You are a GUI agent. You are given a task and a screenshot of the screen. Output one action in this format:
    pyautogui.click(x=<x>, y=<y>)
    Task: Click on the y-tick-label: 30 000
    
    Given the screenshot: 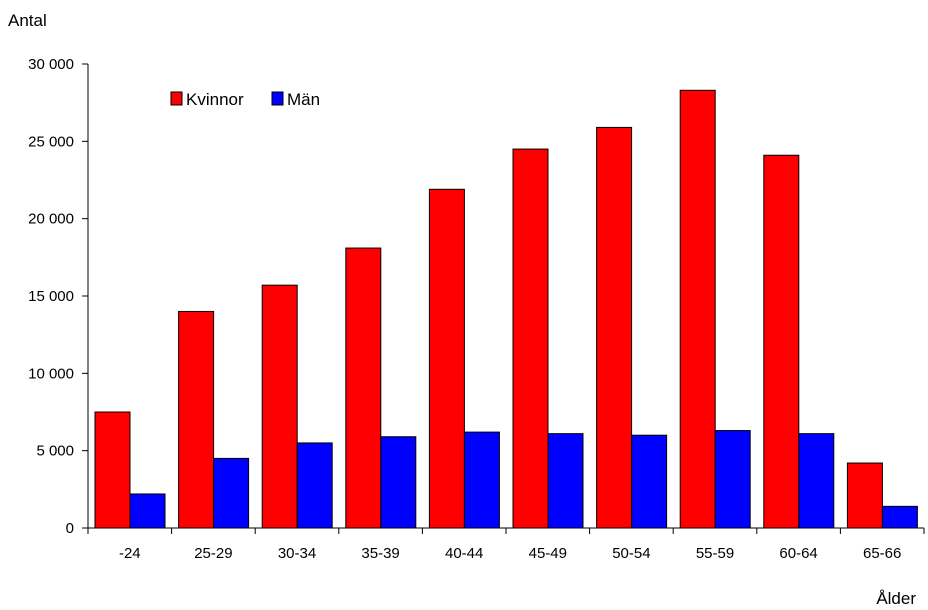 What is the action you would take?
    pyautogui.click(x=51, y=64)
    